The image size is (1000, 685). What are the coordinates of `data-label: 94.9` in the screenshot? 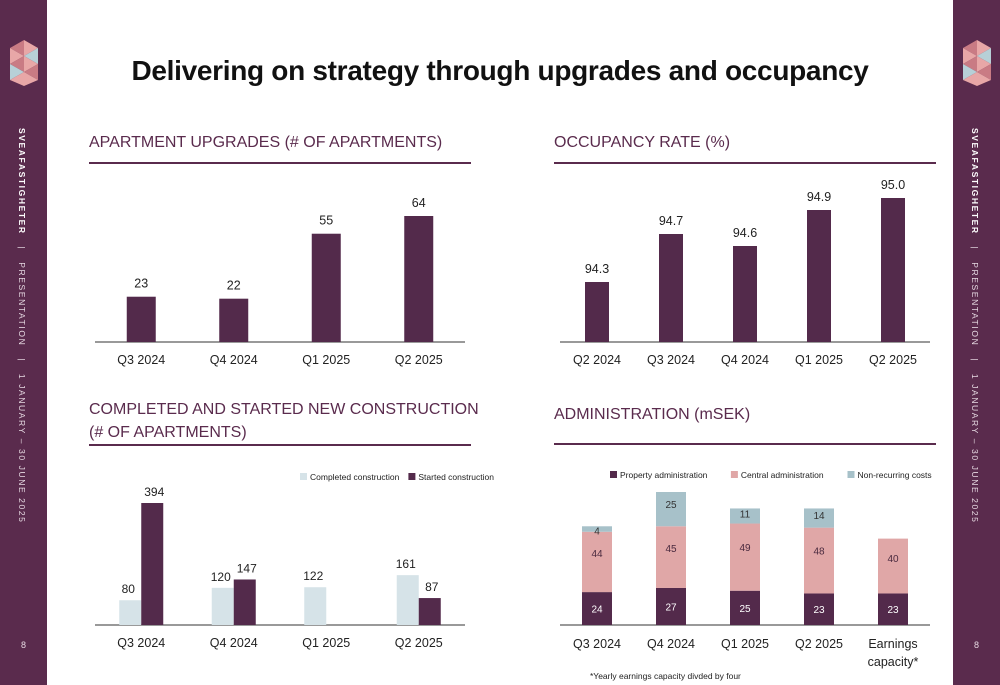 It's located at (819, 197).